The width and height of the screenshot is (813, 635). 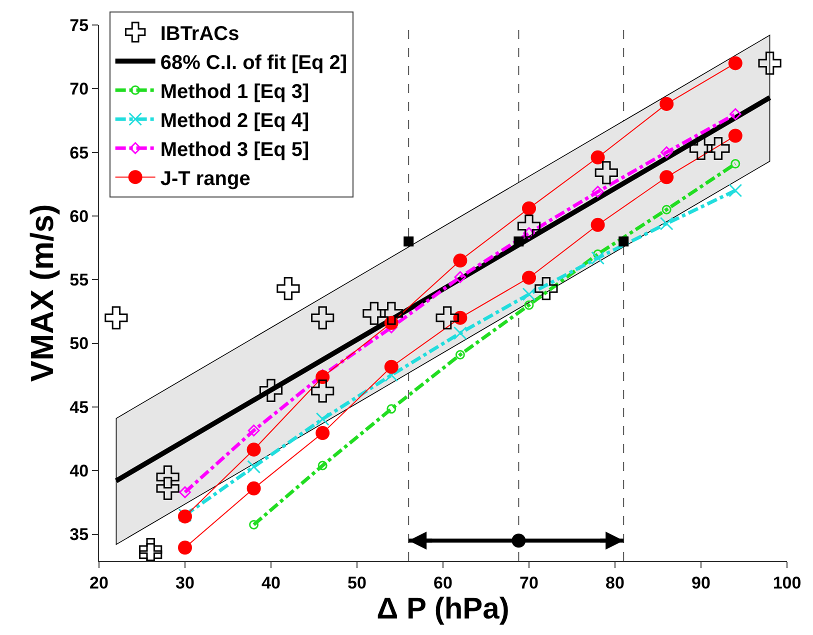 What do you see at coordinates (79, 25) in the screenshot?
I see `y-tick-label: 75` at bounding box center [79, 25].